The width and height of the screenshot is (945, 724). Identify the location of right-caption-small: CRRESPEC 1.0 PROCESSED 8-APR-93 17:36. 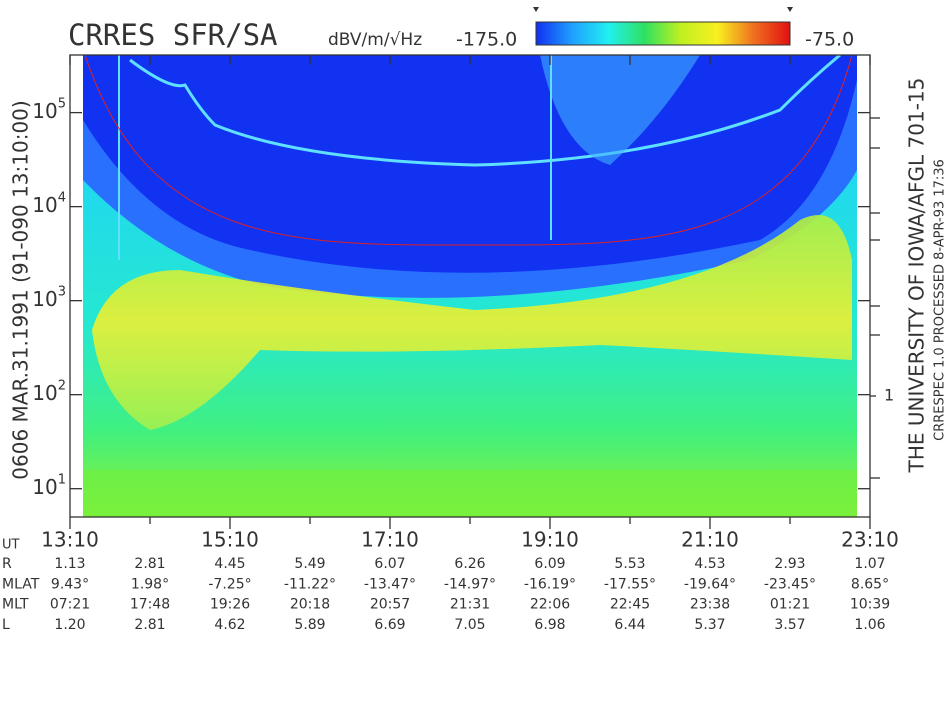
(939, 300).